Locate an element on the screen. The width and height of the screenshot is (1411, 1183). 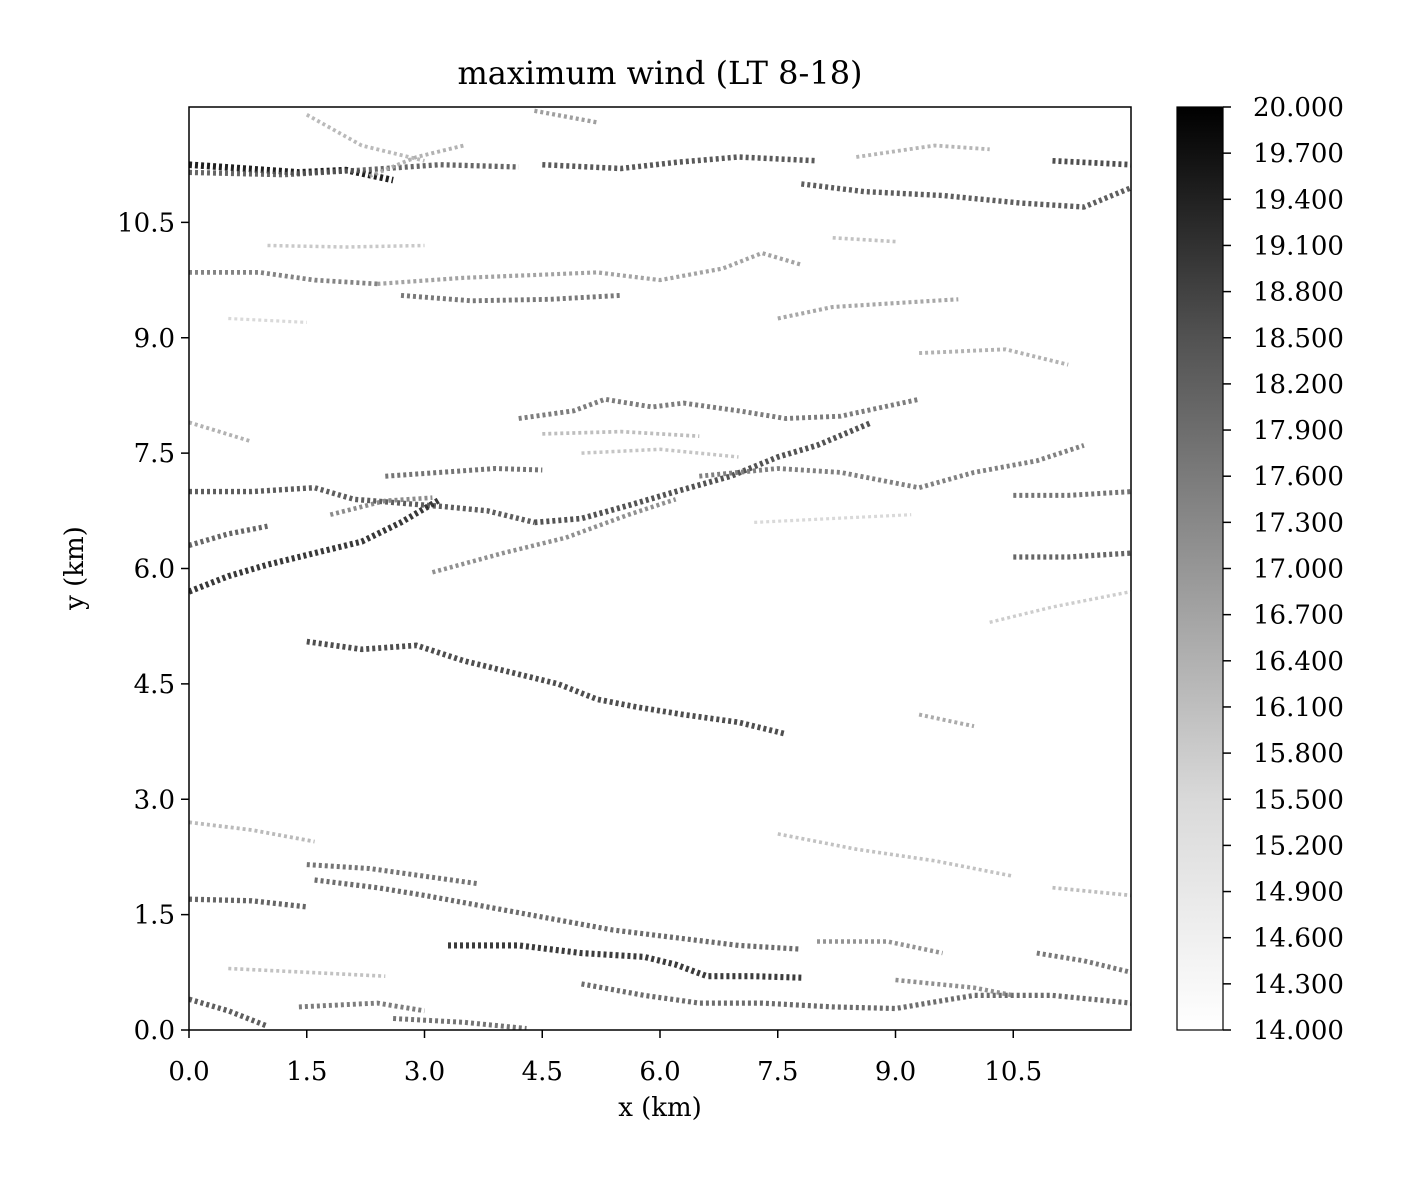
colorbar-tick-label: 19.700 is located at coordinates (1298, 154).